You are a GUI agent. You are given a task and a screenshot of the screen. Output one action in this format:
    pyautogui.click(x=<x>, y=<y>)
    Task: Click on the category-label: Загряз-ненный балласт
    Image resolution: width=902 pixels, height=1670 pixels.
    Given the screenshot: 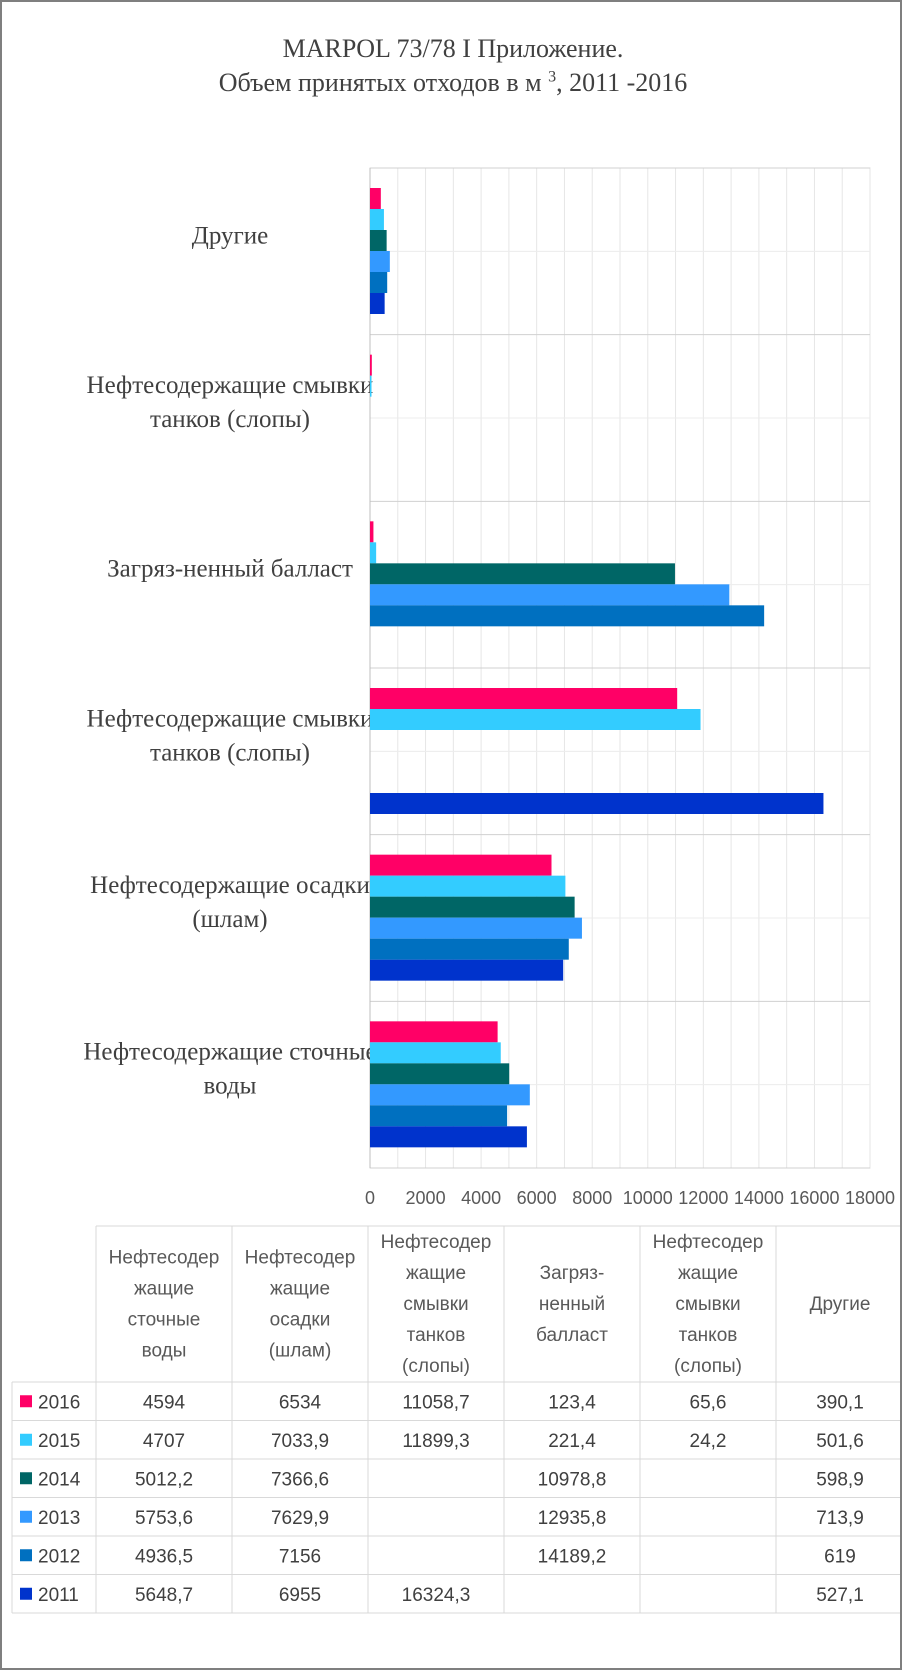 What is the action you would take?
    pyautogui.click(x=230, y=569)
    